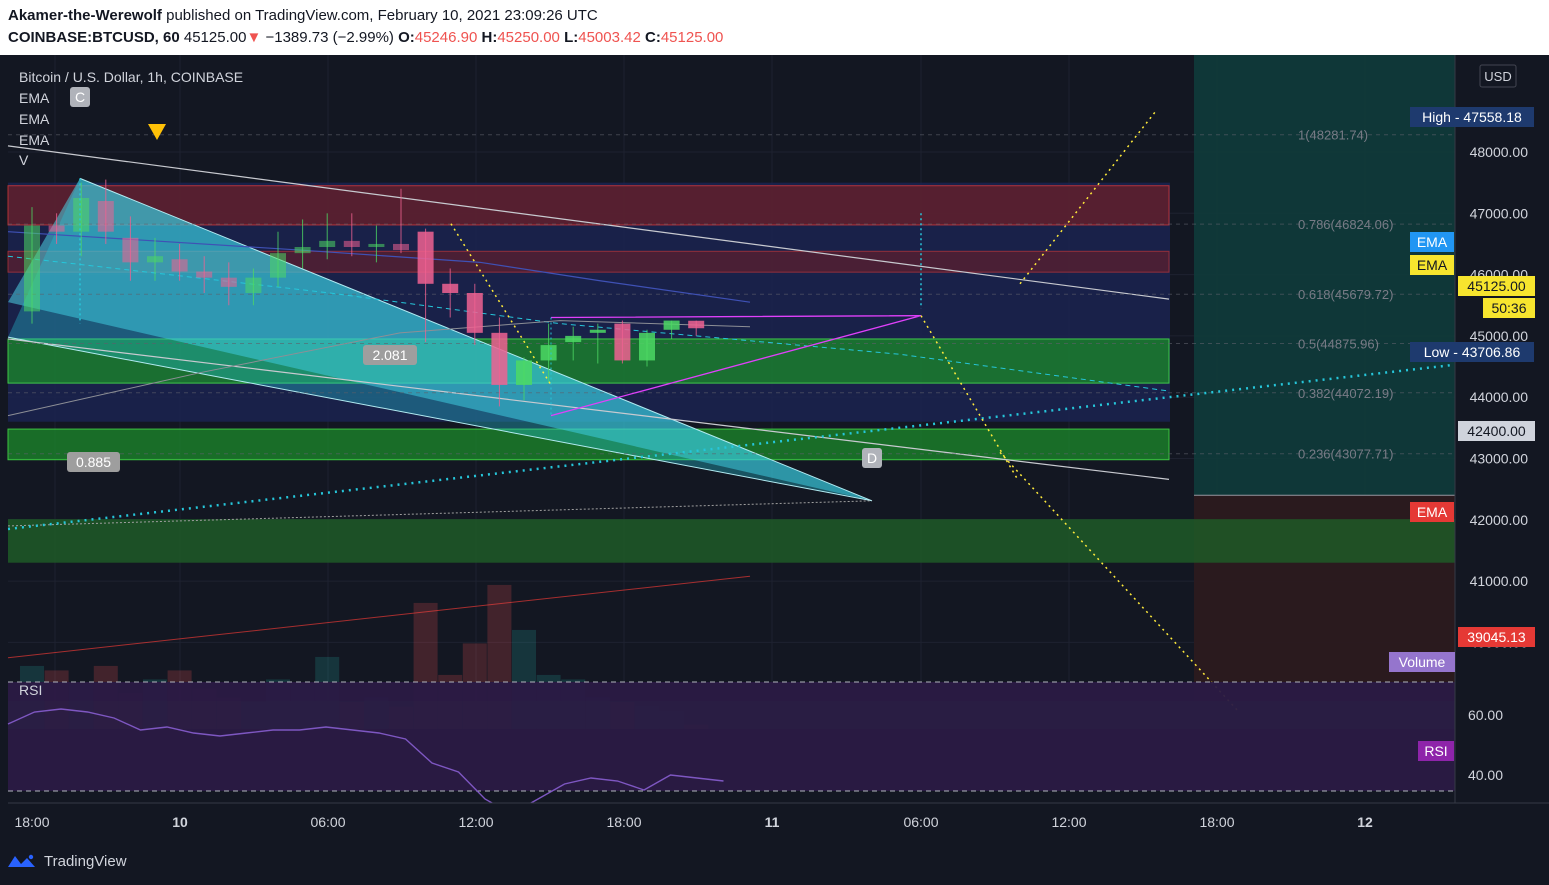 The height and width of the screenshot is (885, 1549). I want to click on low-label: L:, so click(571, 37).